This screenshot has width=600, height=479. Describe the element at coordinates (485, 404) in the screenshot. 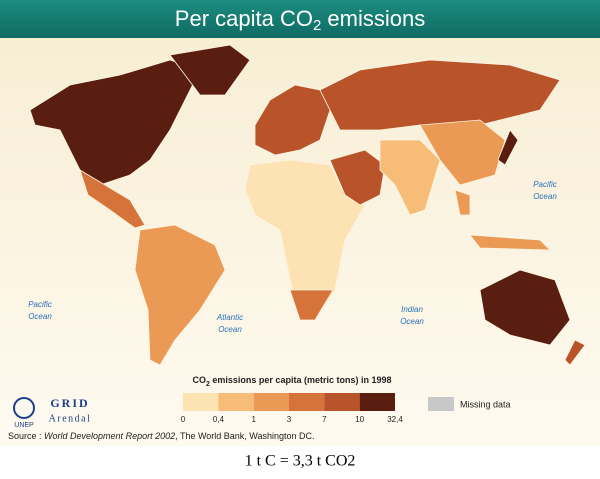

I see `missing-label: Missing data` at that location.